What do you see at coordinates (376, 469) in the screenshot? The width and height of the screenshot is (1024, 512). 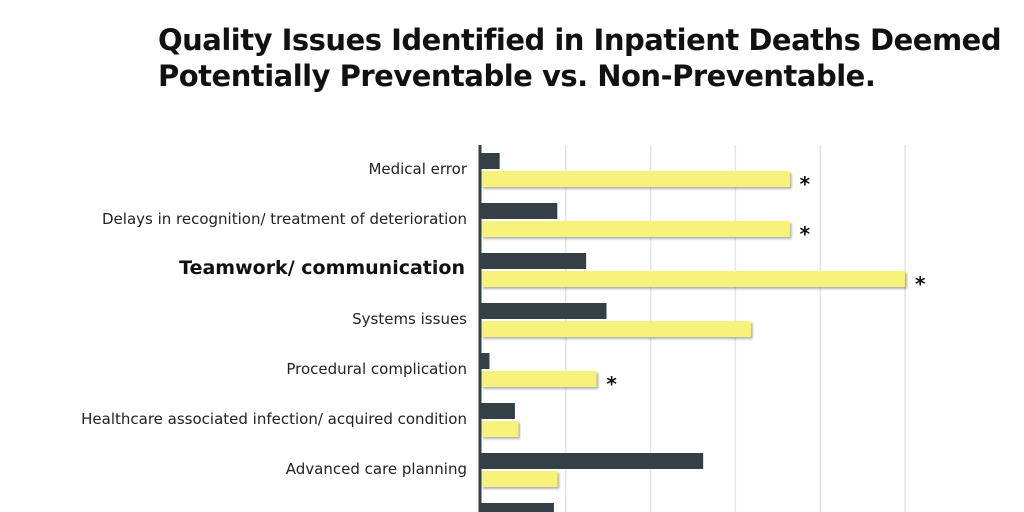 I see `category-label: Advanced care planning` at bounding box center [376, 469].